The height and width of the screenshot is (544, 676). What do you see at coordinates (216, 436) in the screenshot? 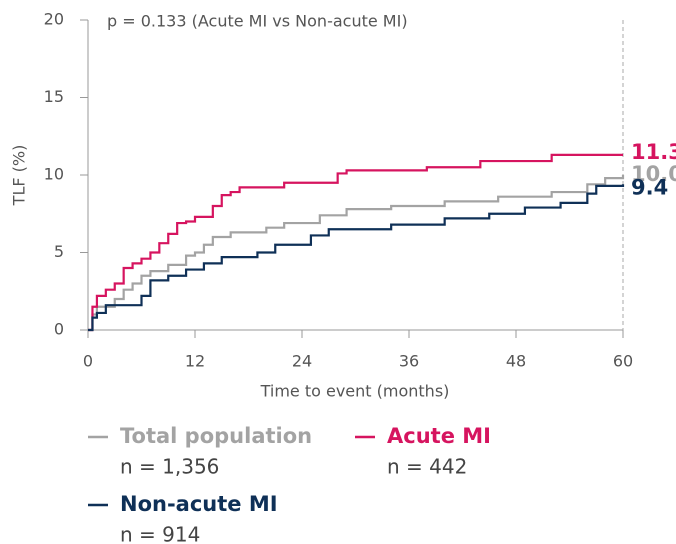
I see `legend-label: Total population` at bounding box center [216, 436].